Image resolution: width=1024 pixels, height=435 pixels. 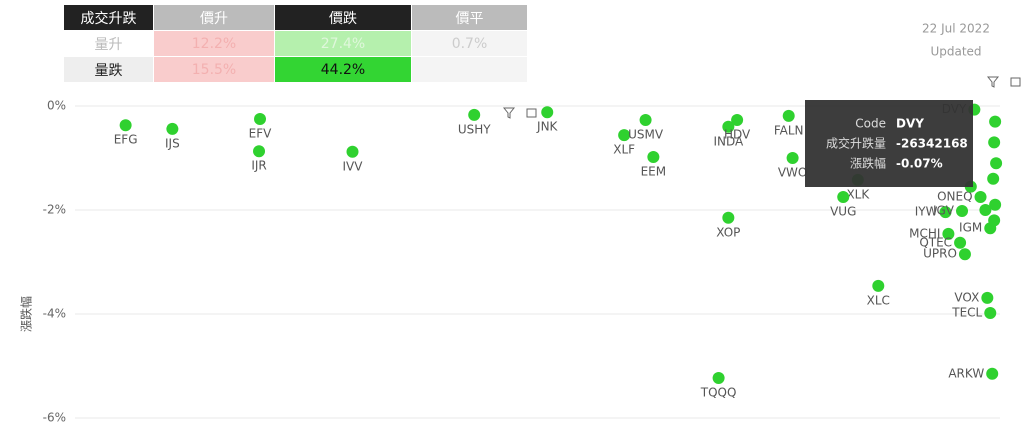 I want to click on matrix-cell: 27.4%, so click(x=343, y=43).